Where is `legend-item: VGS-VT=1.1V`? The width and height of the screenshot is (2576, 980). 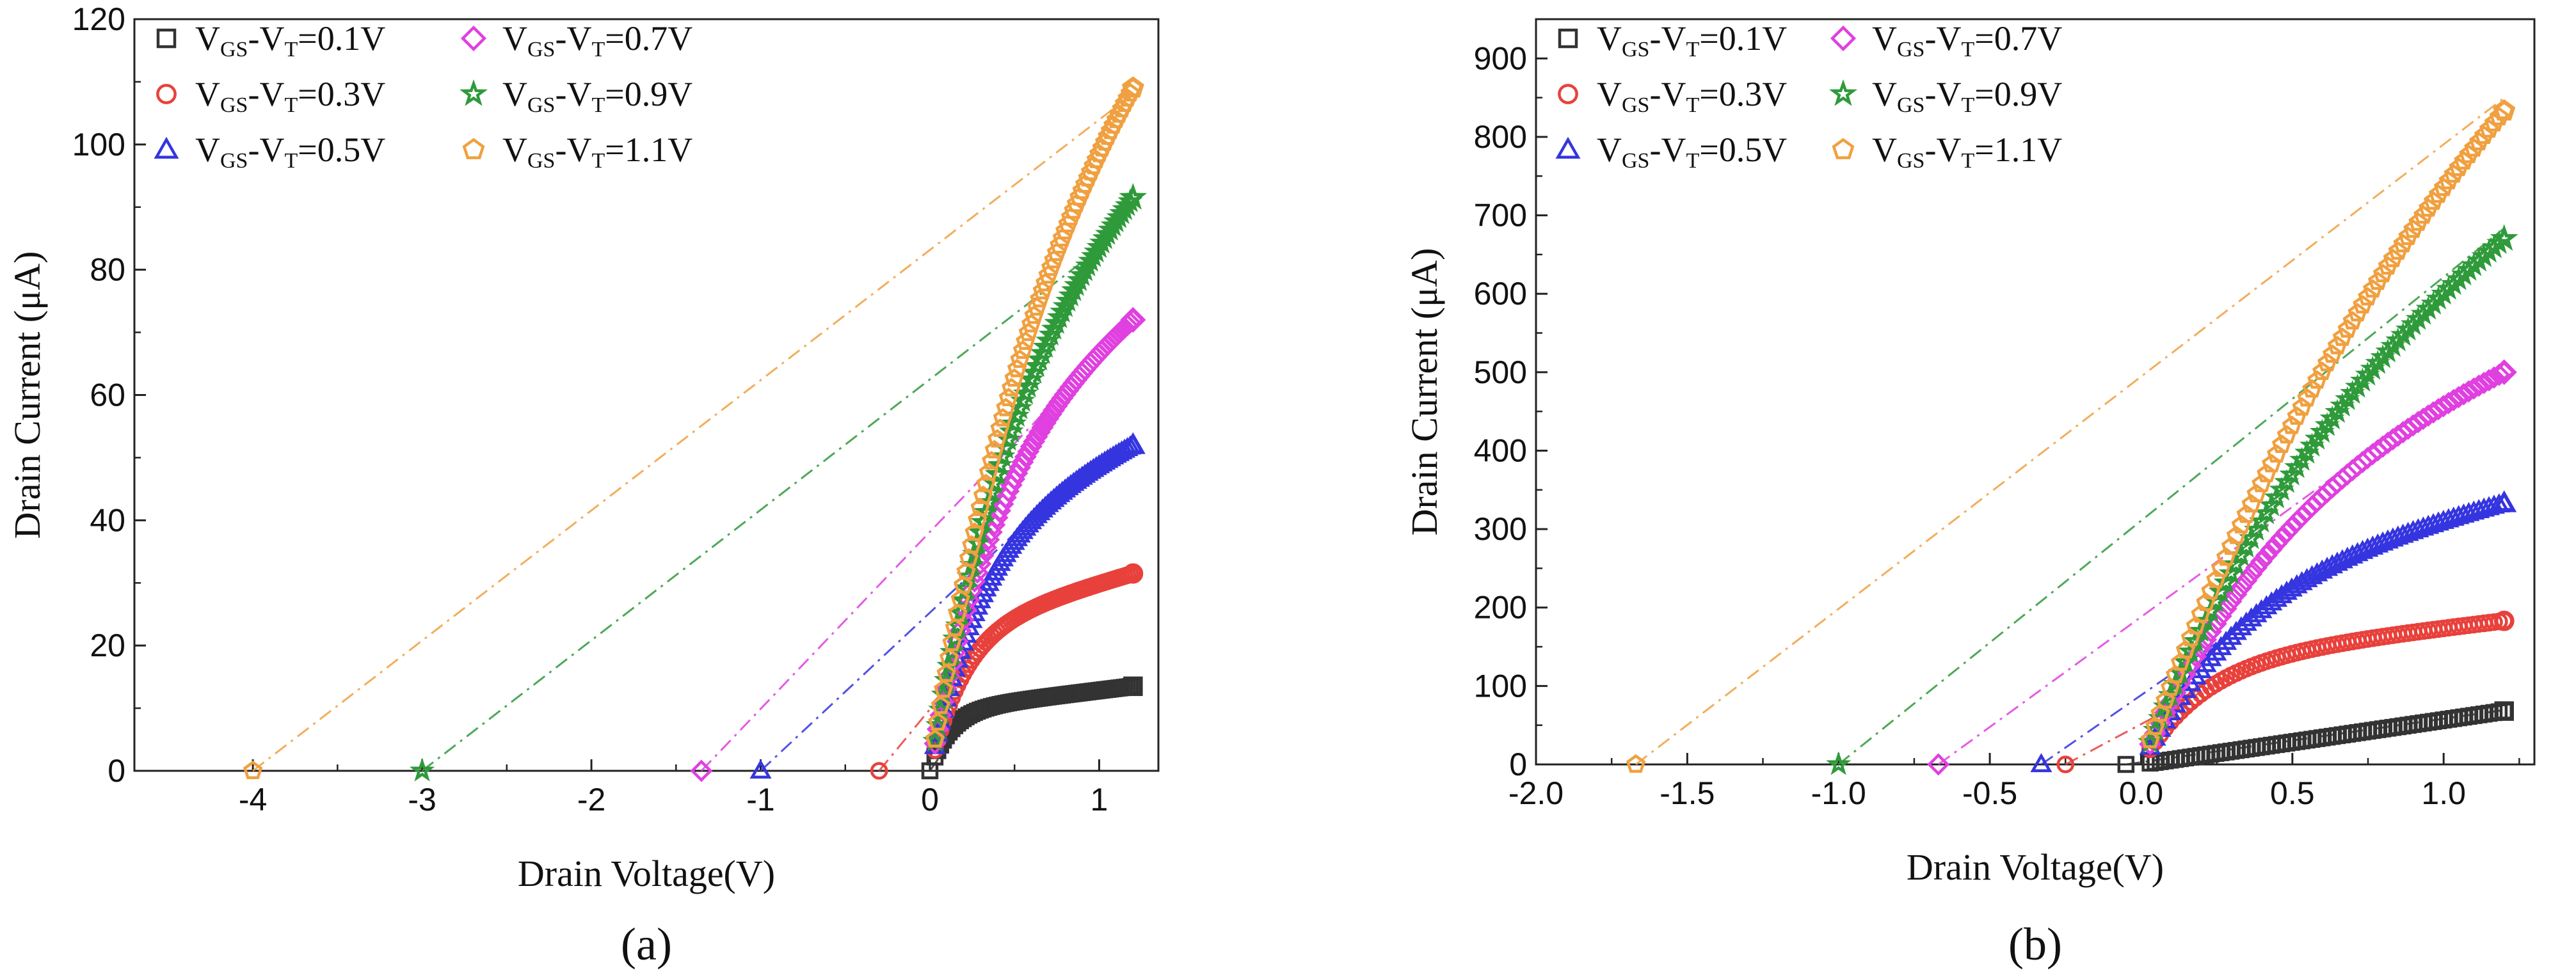 legend-item: VGS-VT=1.1V is located at coordinates (577, 151).